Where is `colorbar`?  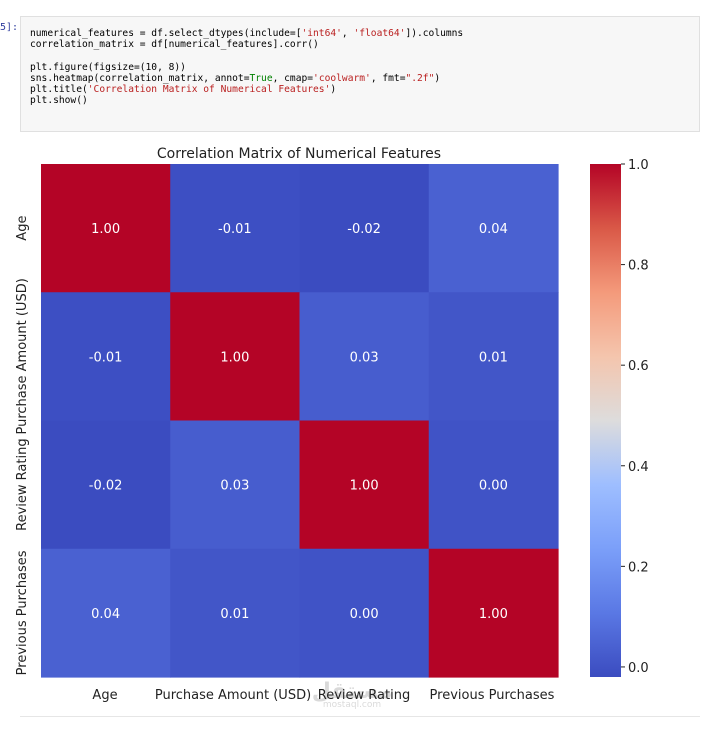 colorbar is located at coordinates (605, 420).